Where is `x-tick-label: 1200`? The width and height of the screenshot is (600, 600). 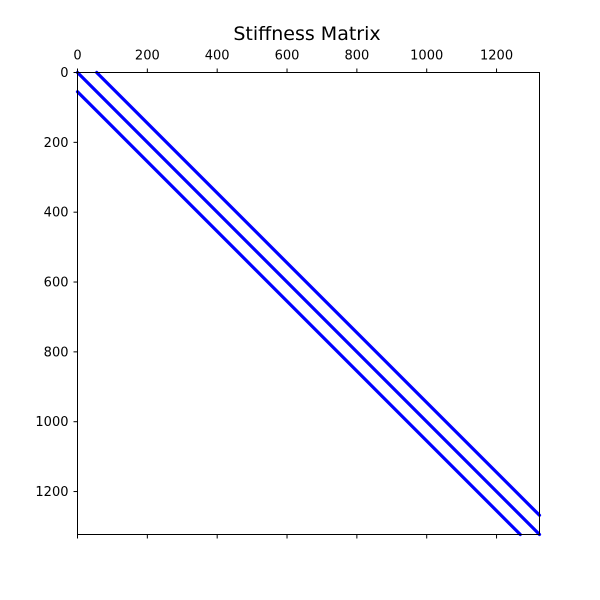 x-tick-label: 1200 is located at coordinates (496, 56).